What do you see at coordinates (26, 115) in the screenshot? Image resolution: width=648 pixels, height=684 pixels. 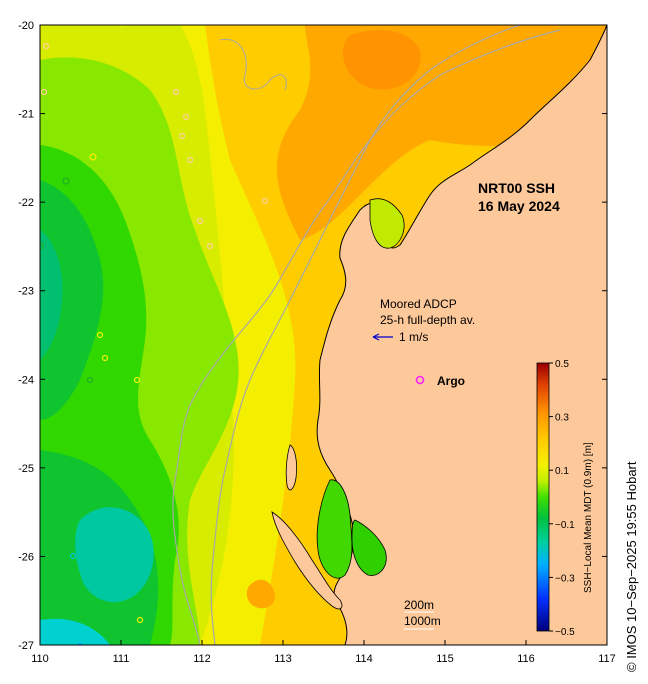 I see `lat-tick-label: -21` at bounding box center [26, 115].